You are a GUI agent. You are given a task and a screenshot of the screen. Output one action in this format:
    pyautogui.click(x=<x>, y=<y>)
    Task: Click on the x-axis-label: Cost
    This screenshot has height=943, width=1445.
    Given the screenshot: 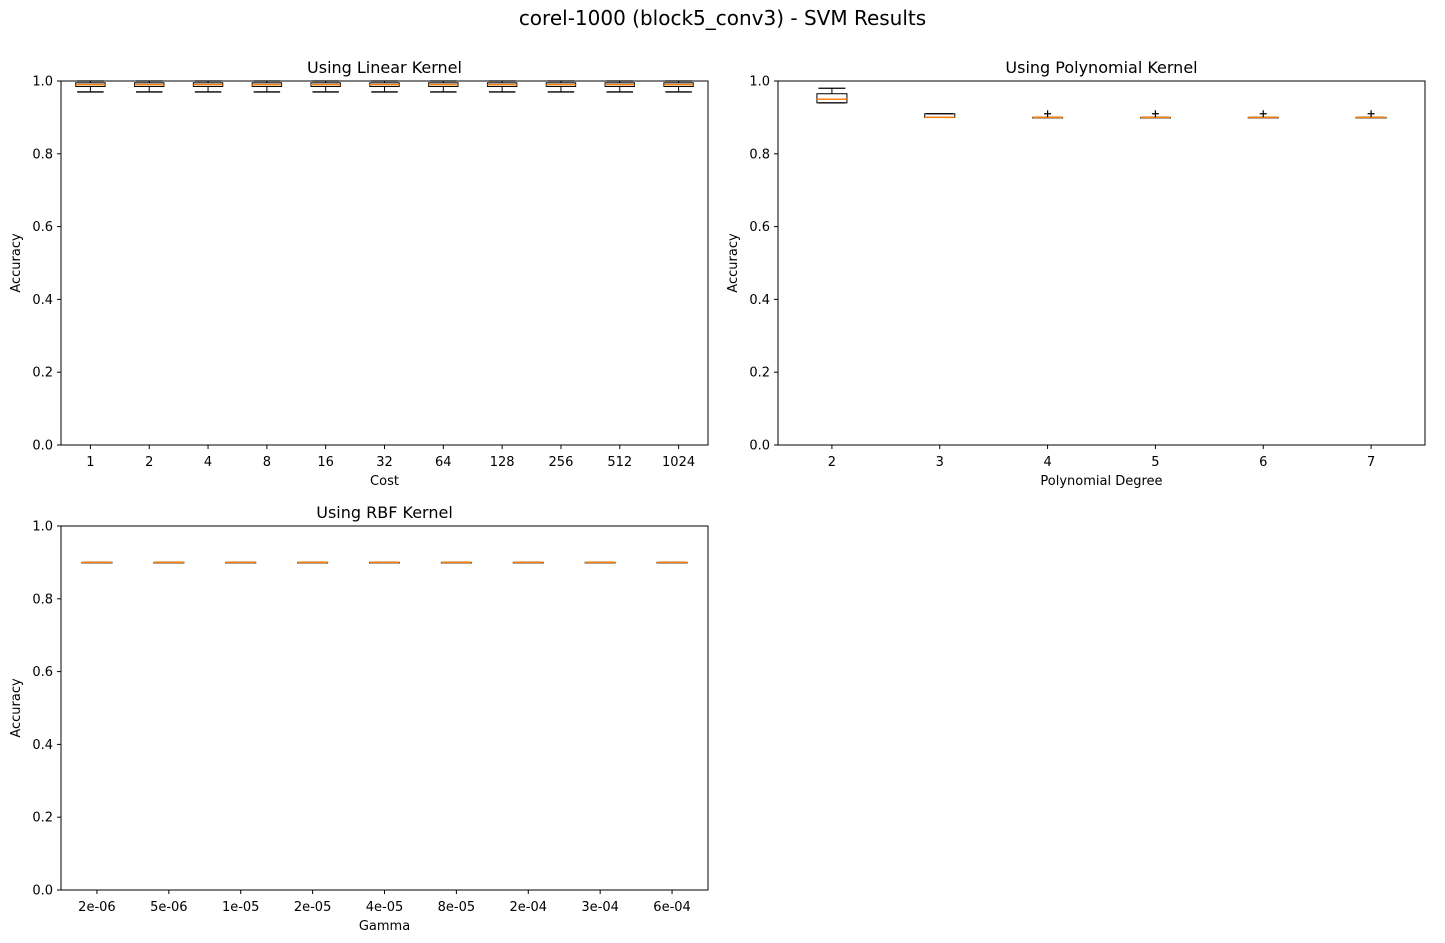 What is the action you would take?
    pyautogui.click(x=384, y=481)
    